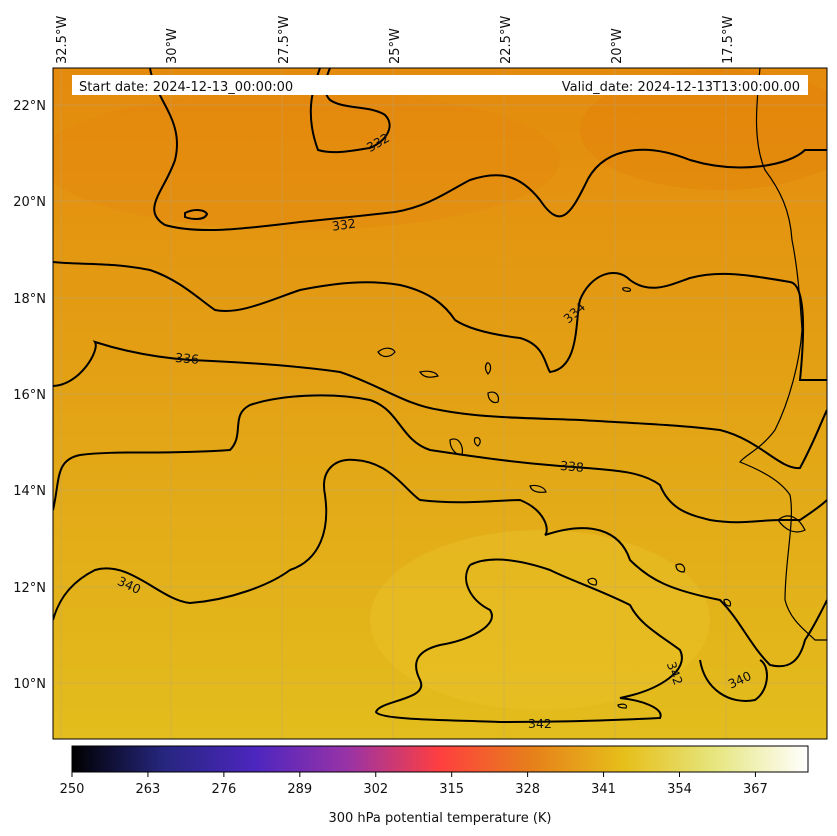  What do you see at coordinates (223, 789) in the screenshot?
I see `colorbar-tick-label: 276` at bounding box center [223, 789].